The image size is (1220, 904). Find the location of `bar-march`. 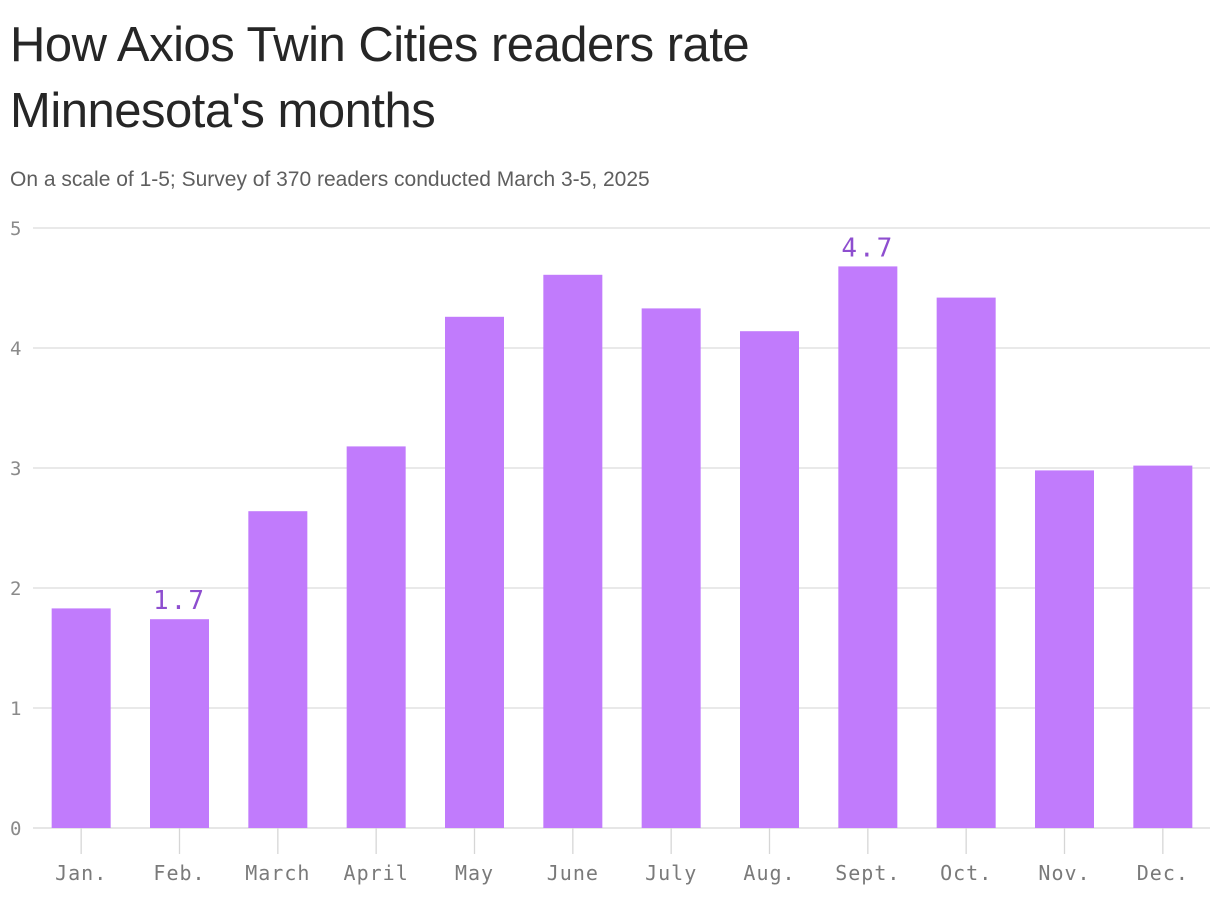

bar-march is located at coordinates (278, 669).